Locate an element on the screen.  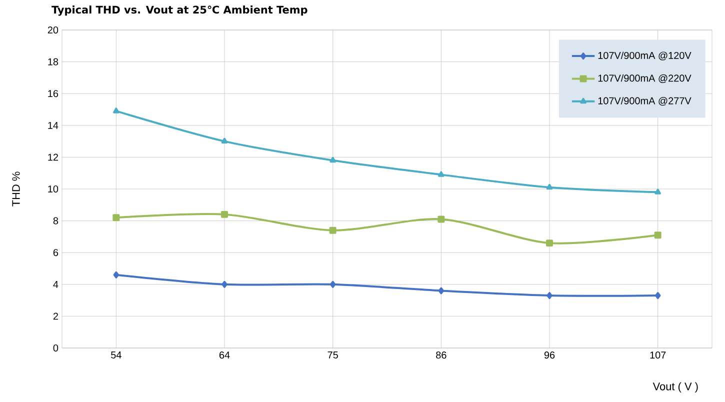
y-tick-label: 4 is located at coordinates (55, 284).